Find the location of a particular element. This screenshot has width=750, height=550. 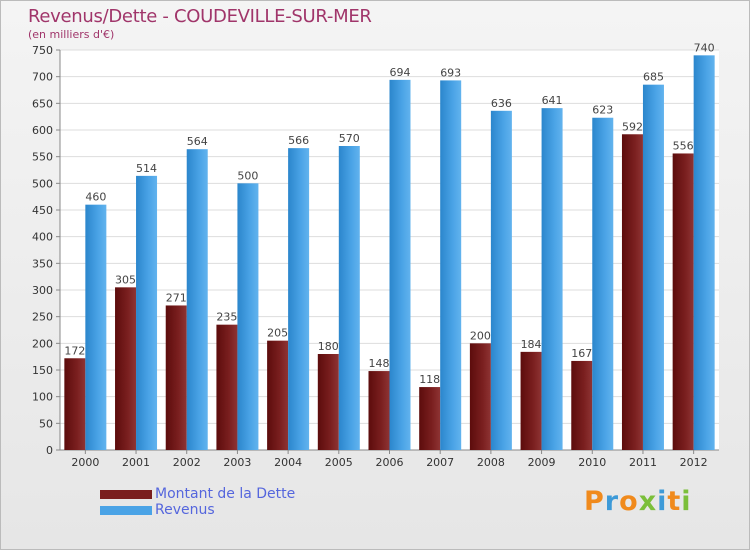

data-label-dette: 148 is located at coordinates (379, 363).